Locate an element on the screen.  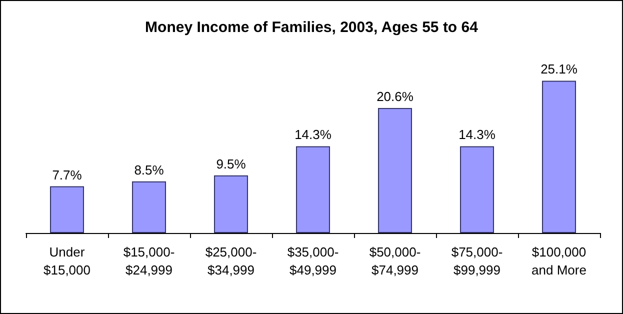
data-label: 7.7% is located at coordinates (67, 174).